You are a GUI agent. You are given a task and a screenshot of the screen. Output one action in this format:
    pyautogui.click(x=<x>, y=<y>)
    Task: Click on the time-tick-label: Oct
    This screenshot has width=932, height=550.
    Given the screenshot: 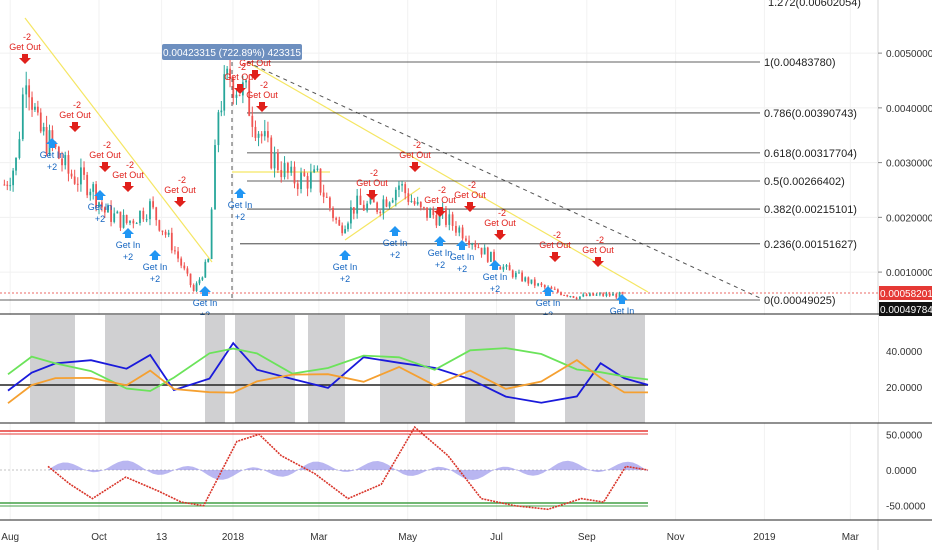 What is the action you would take?
    pyautogui.click(x=99, y=537)
    